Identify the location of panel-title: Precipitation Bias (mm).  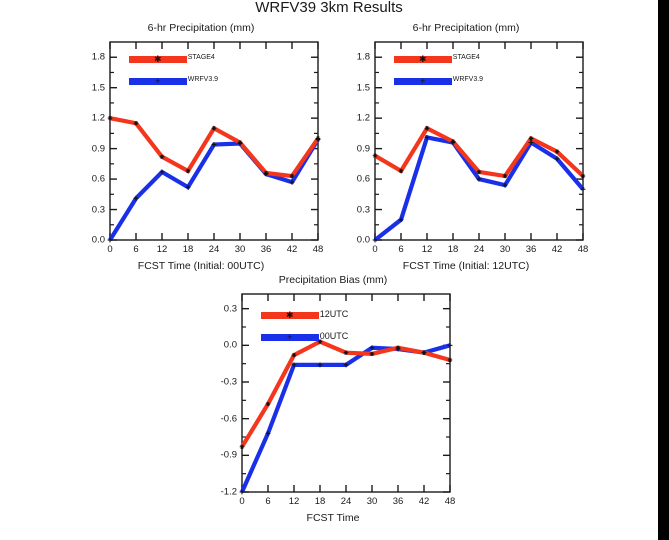
(333, 280).